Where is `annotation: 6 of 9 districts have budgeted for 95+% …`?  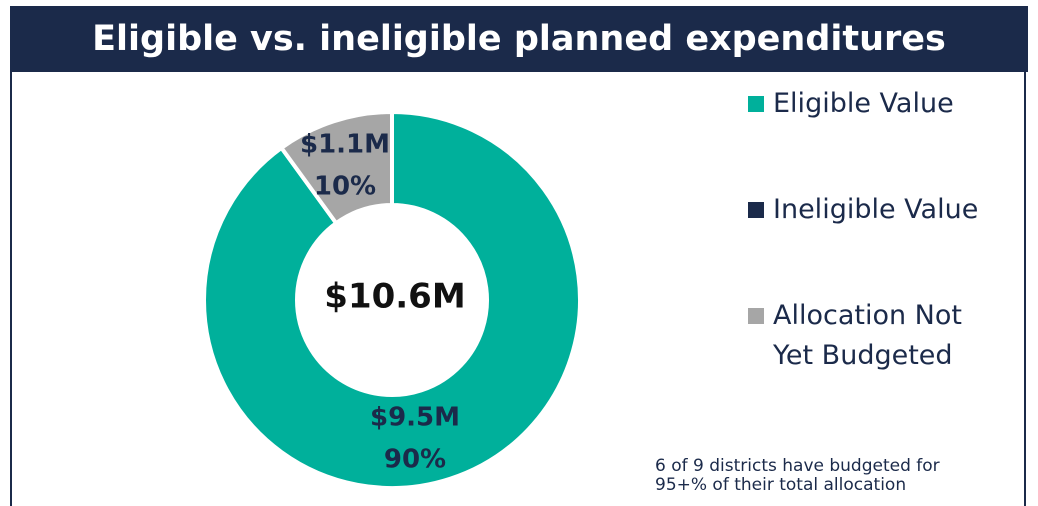
annotation: 6 of 9 districts have budgeted for 95+% … is located at coordinates (797, 475).